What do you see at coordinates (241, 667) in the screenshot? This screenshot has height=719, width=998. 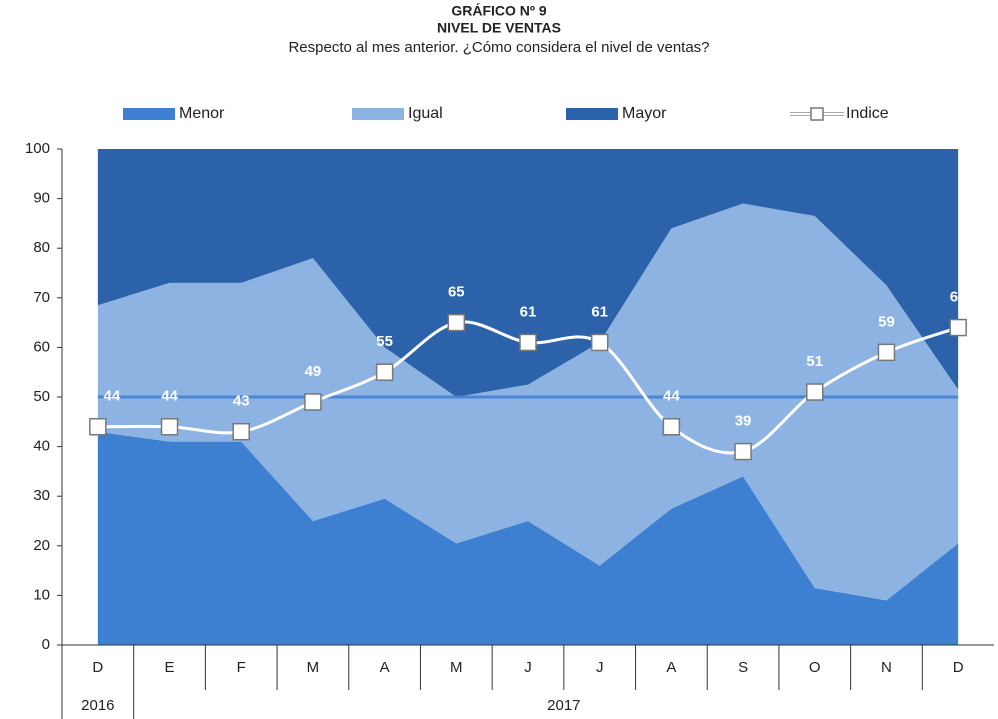 I see `x-tick-label: F` at bounding box center [241, 667].